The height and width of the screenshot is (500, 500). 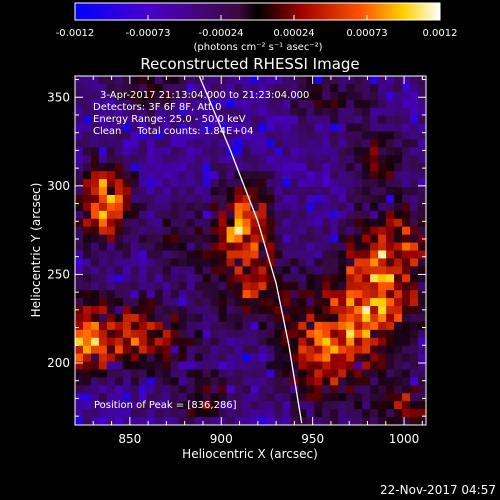 I want to click on y-tick-label: 200, so click(x=58, y=363).